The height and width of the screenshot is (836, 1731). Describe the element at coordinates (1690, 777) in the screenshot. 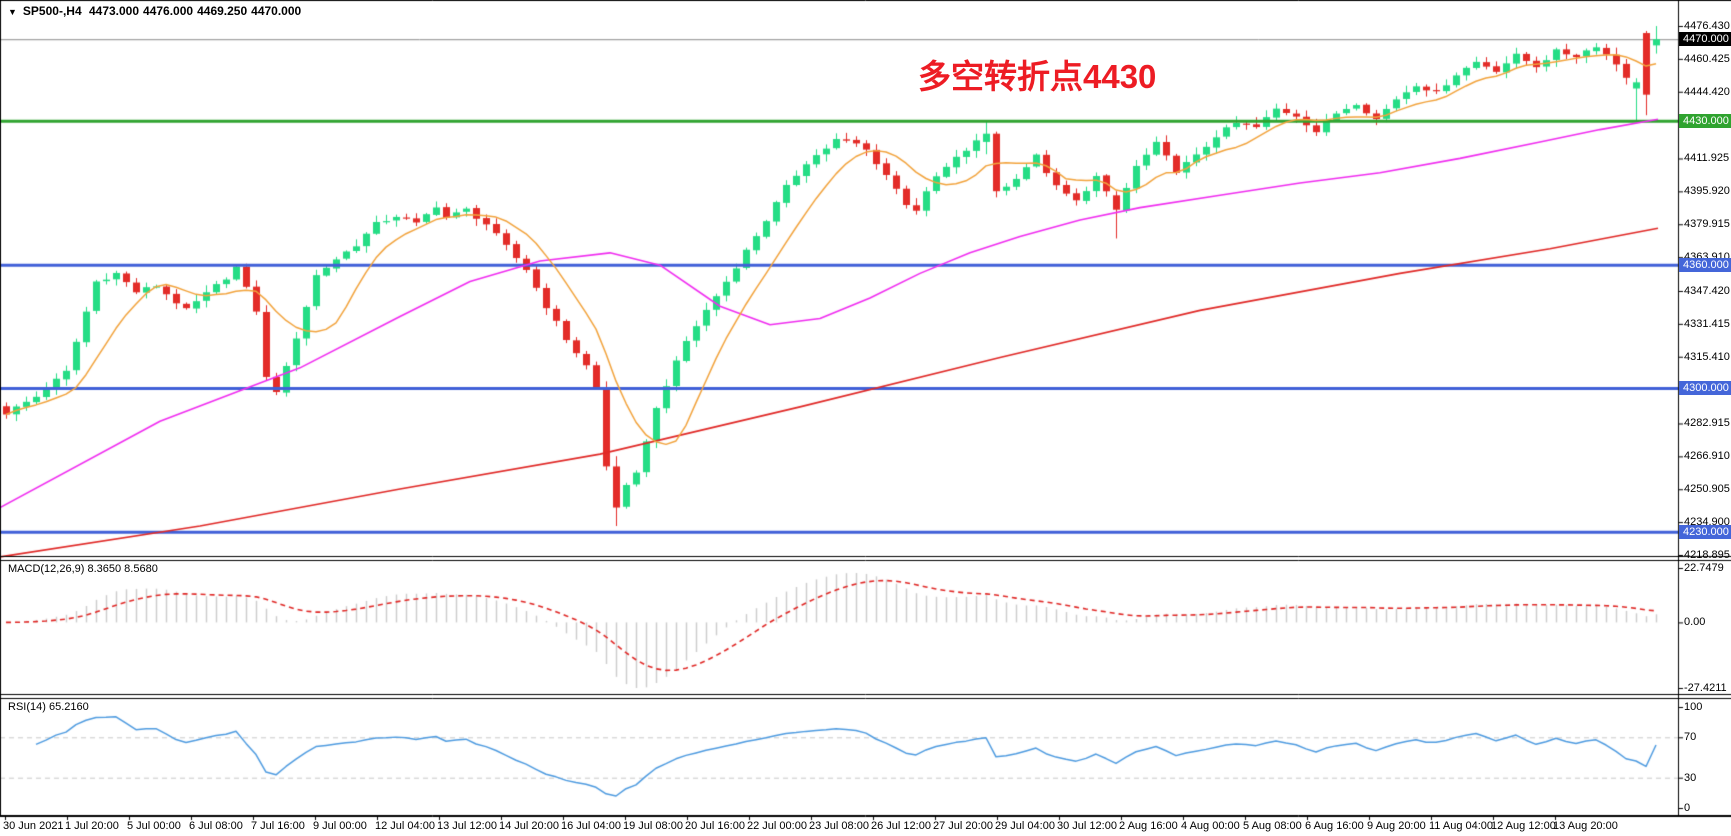

I see `rsi-tick-label: 30` at that location.